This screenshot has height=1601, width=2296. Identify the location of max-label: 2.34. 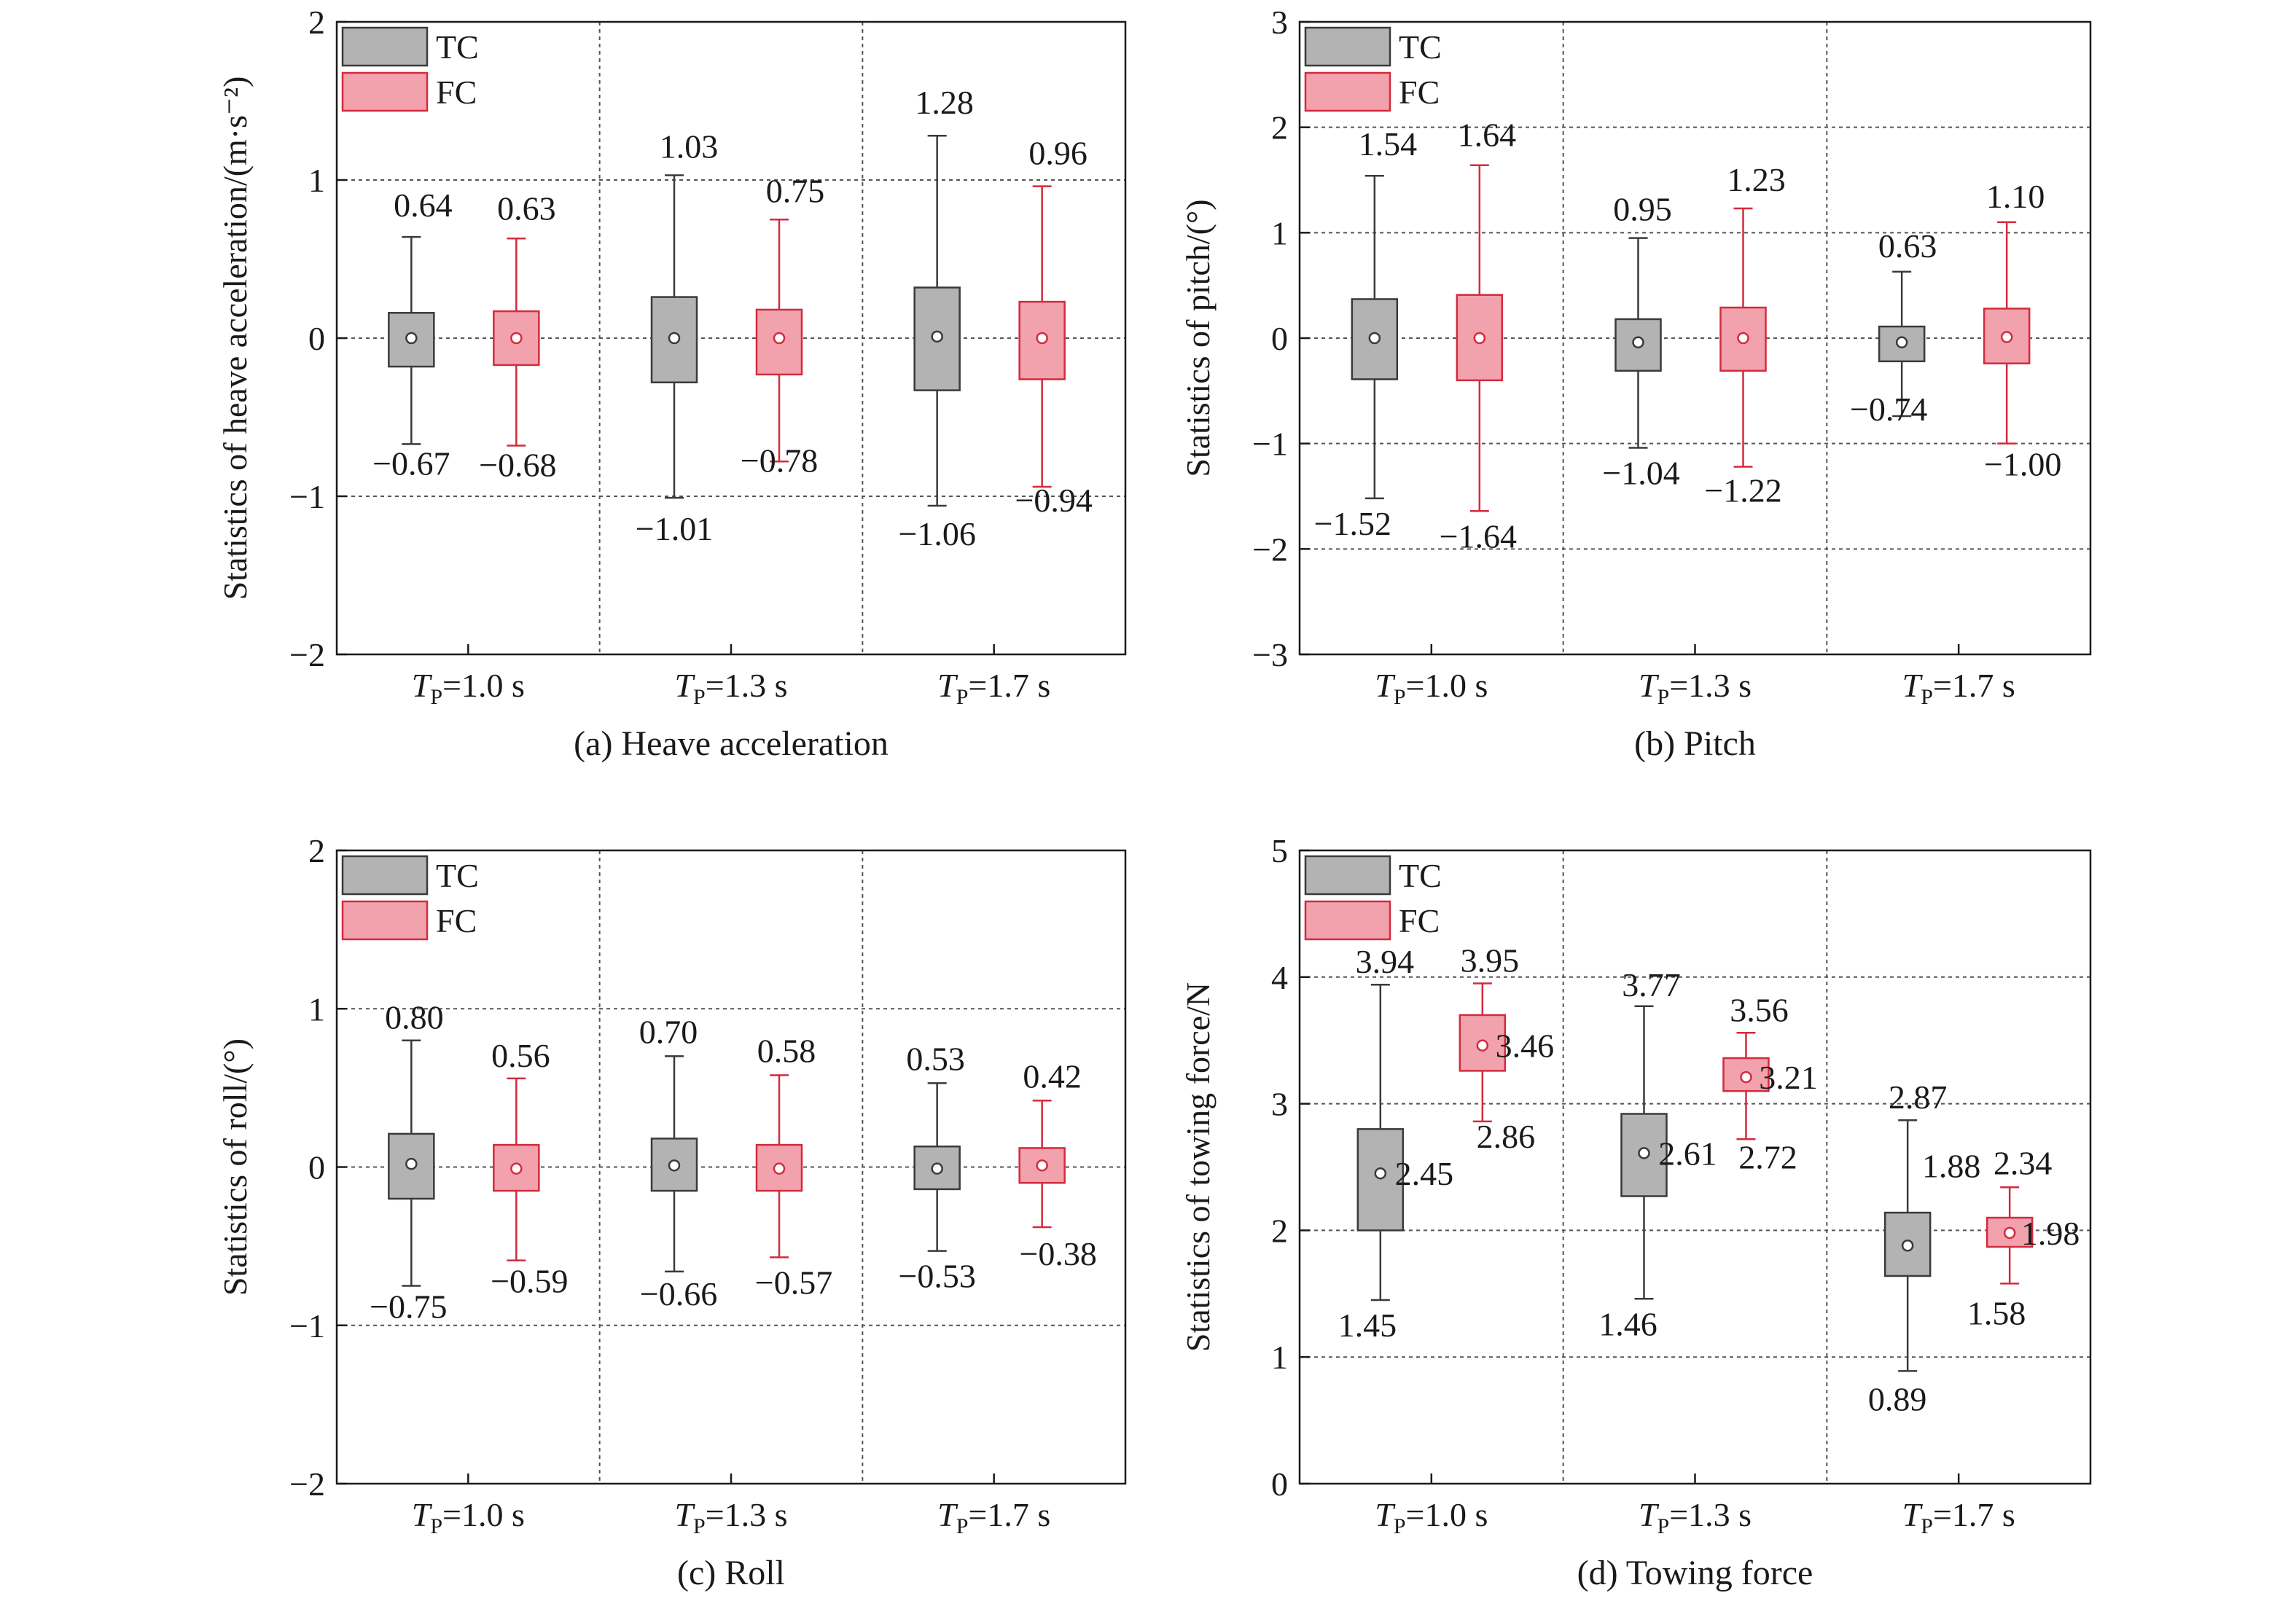
(2024, 1162).